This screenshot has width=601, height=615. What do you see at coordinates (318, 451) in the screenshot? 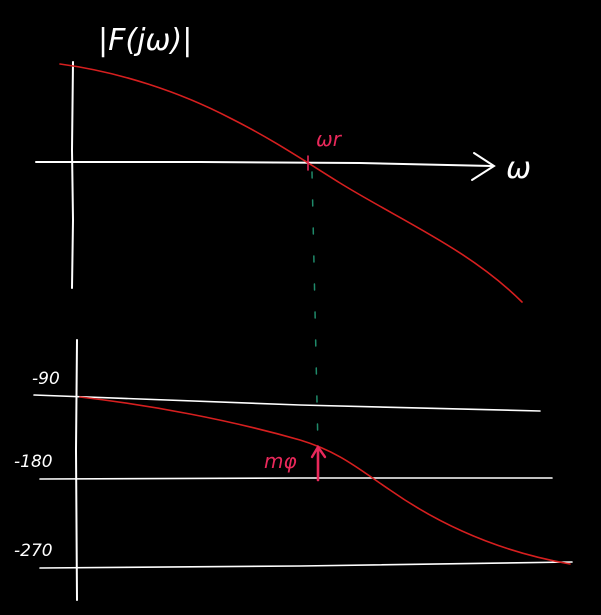
I see `phase-margin-arrowhead` at bounding box center [318, 451].